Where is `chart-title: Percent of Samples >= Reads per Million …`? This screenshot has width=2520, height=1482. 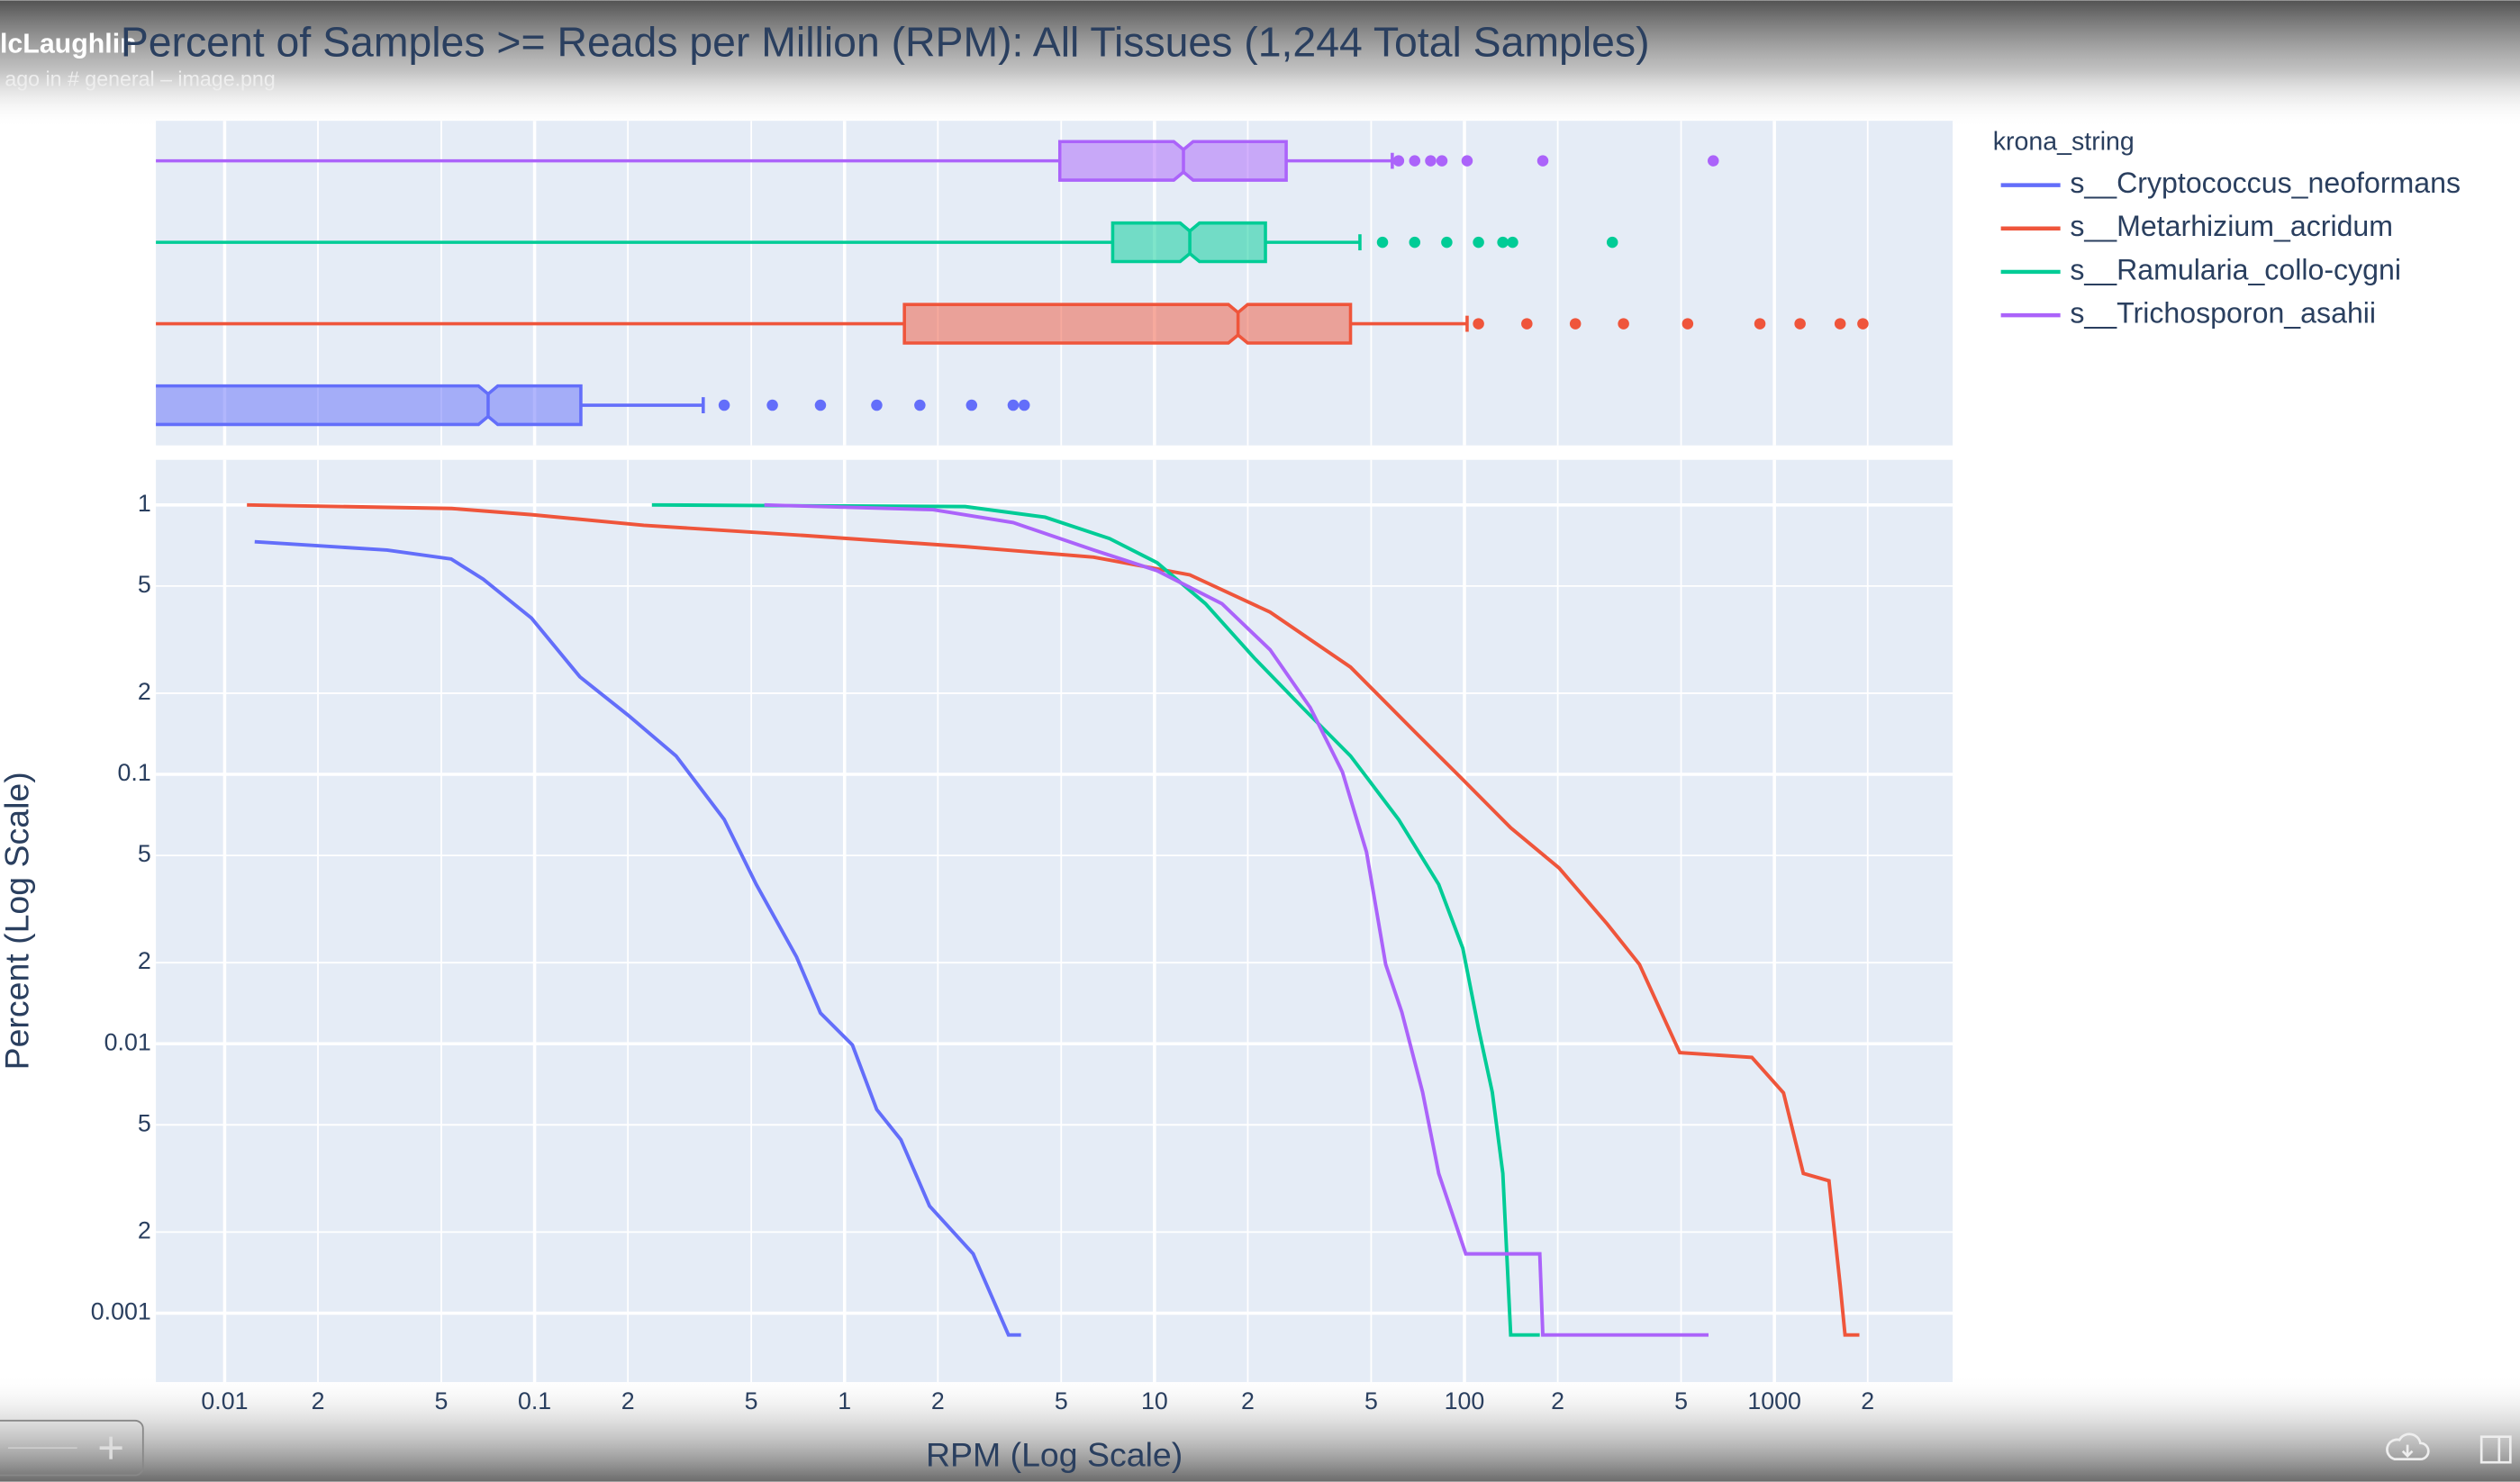 chart-title: Percent of Samples >= Reads per Million … is located at coordinates (885, 42).